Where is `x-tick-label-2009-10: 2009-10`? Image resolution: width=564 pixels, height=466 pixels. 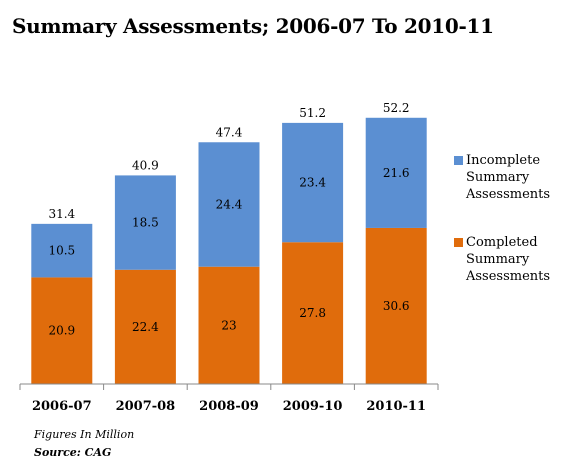 x-tick-label-2009-10: 2009-10 is located at coordinates (313, 406).